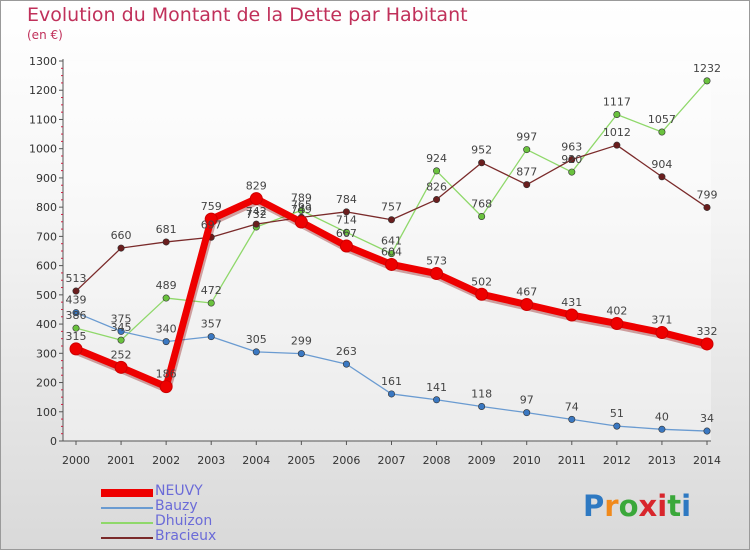 Image resolution: width=750 pixels, height=550 pixels. What do you see at coordinates (707, 194) in the screenshot?
I see `data-label-bracieux: 799` at bounding box center [707, 194].